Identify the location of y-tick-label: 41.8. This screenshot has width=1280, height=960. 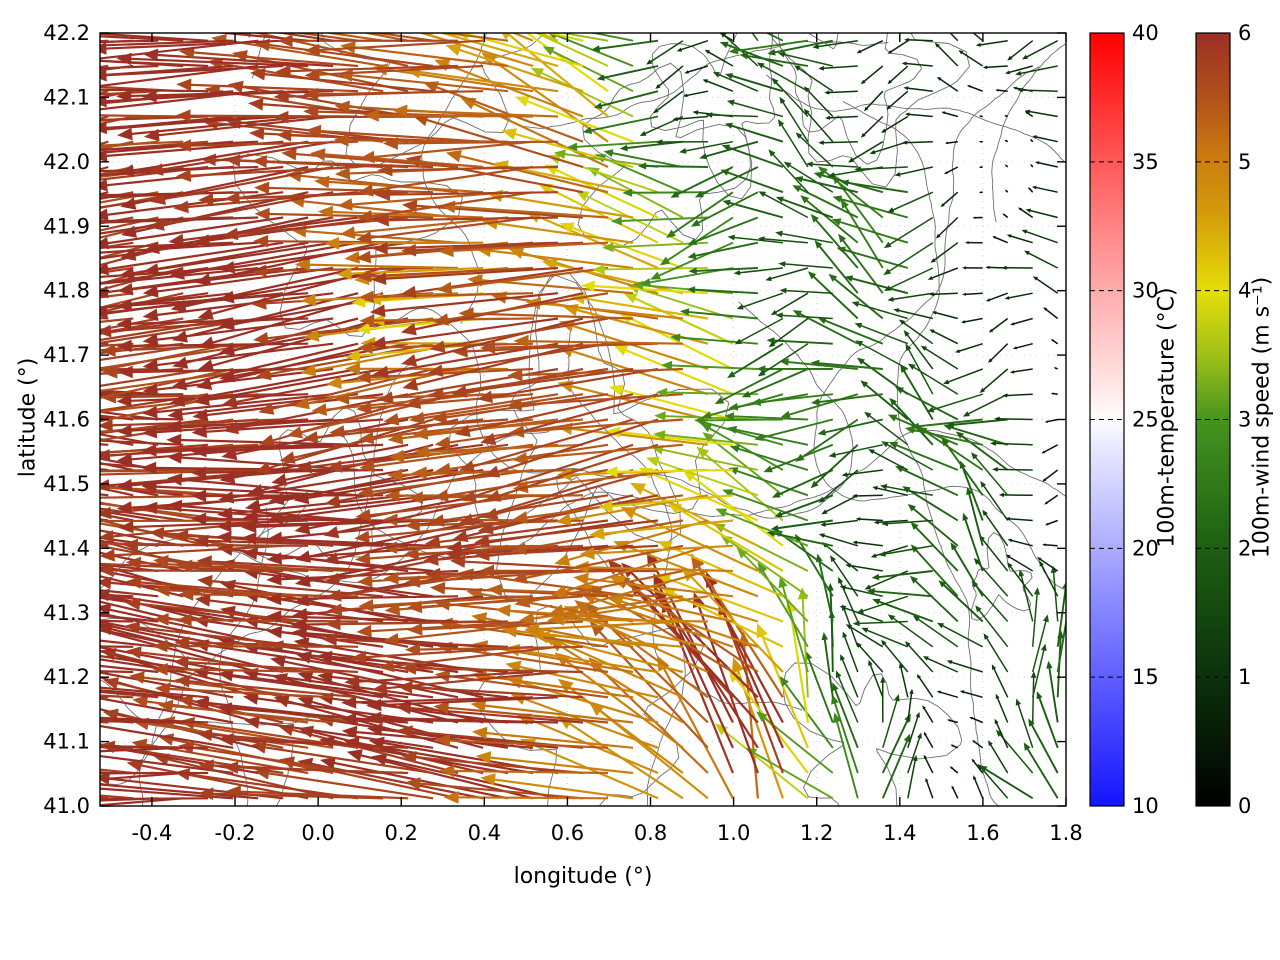
(66, 291).